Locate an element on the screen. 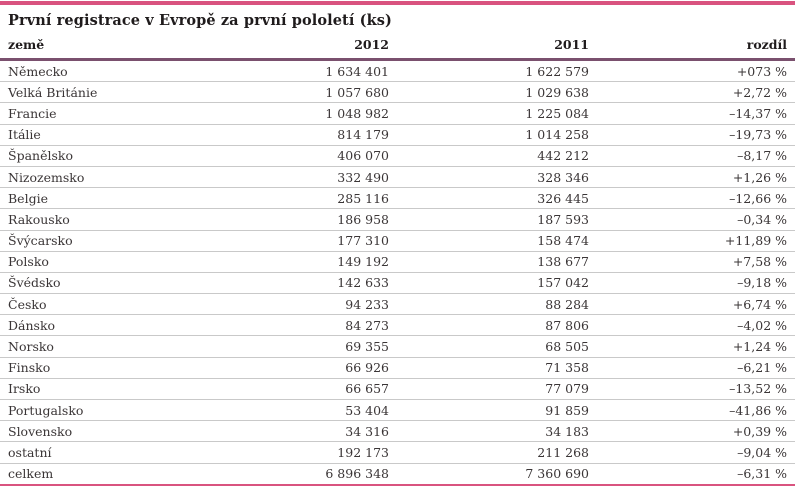 Image resolution: width=795 pixels, height=489 pixels. value-2011-cell: 211 268 is located at coordinates (497, 452).